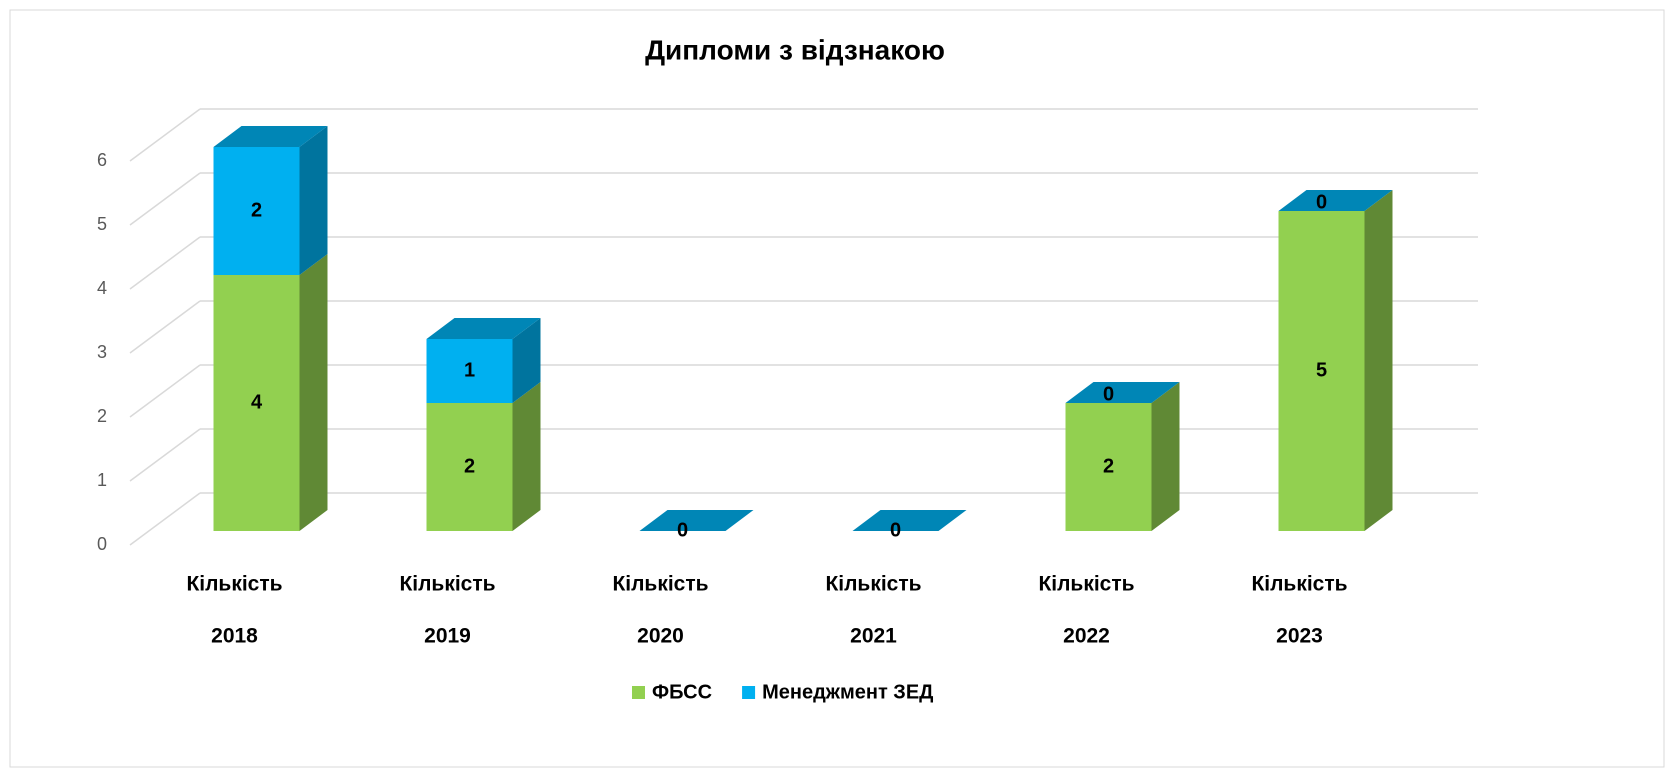 The width and height of the screenshot is (1674, 777). I want to click on x-tick-label: 2022, so click(1086, 636).